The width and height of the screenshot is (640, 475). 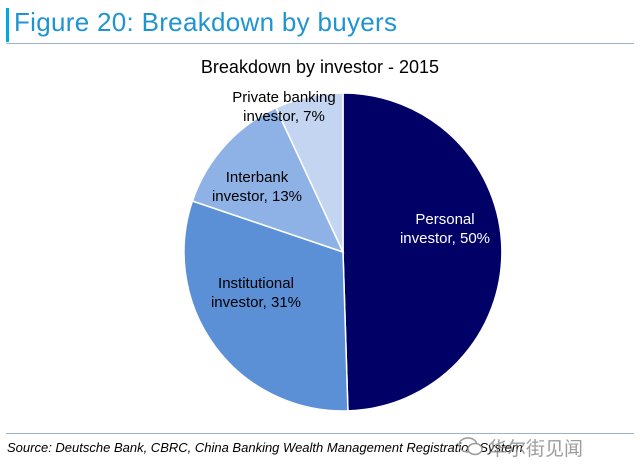 I want to click on slice-label-2: Interbank investor, 13%, so click(x=257, y=187).